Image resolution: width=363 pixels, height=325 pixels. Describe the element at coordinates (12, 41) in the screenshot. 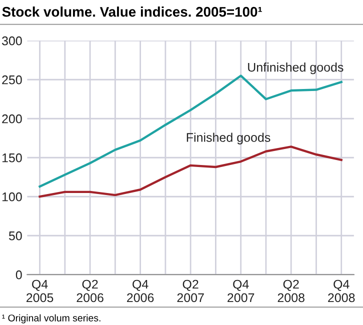

I see `y-tick-label: 300` at that location.